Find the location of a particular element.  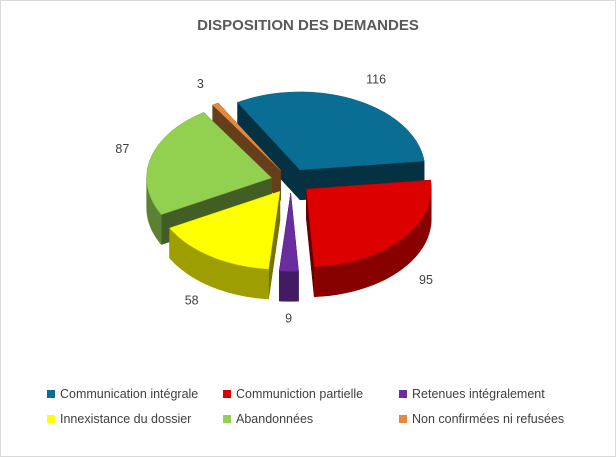

legend-item-abandonnees: Abandonnées is located at coordinates (311, 419).